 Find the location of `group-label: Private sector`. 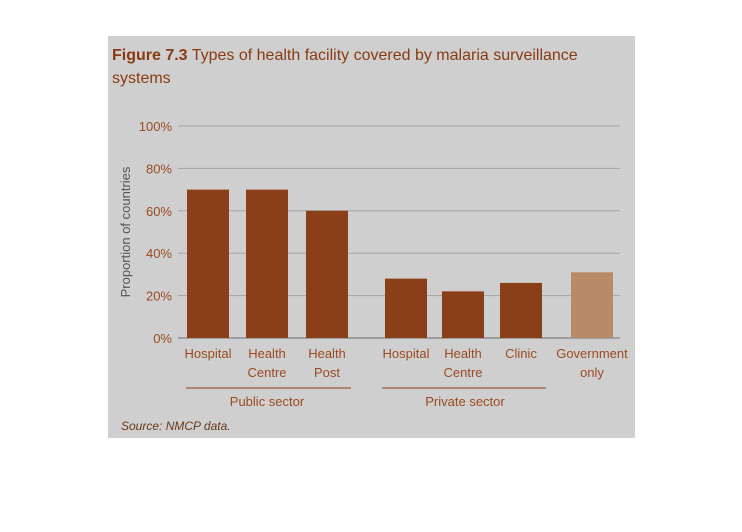

group-label: Private sector is located at coordinates (465, 401).